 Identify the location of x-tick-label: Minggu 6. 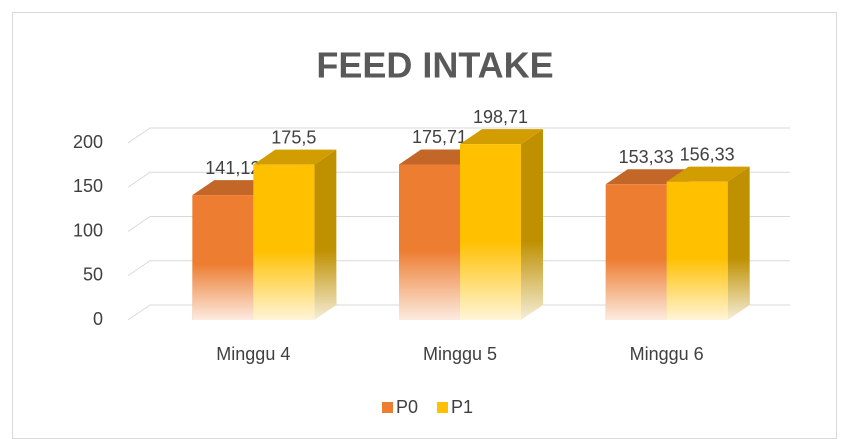
(667, 354).